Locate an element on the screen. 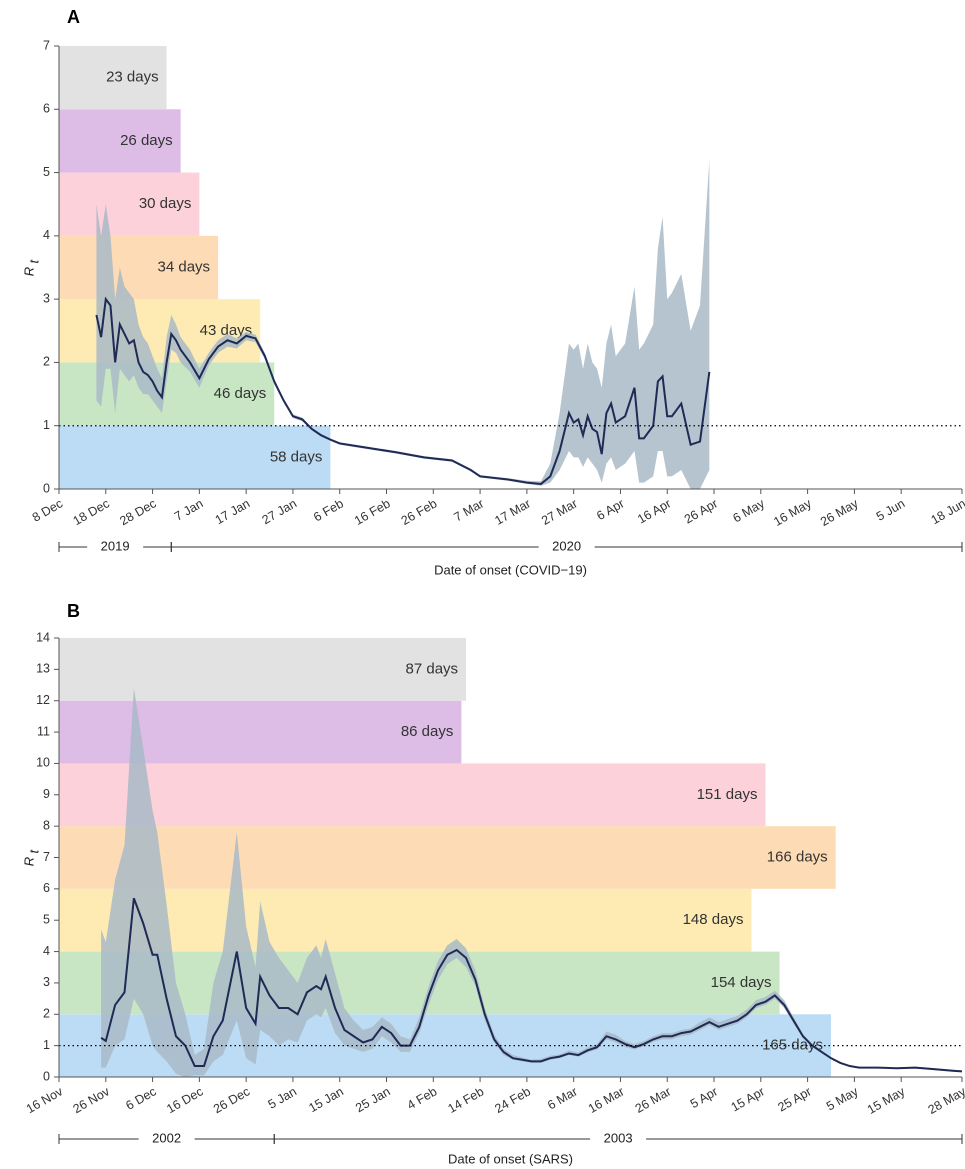 Image resolution: width=965 pixels, height=1169 pixels. x-tick-label: 15 Apr is located at coordinates (748, 1099).